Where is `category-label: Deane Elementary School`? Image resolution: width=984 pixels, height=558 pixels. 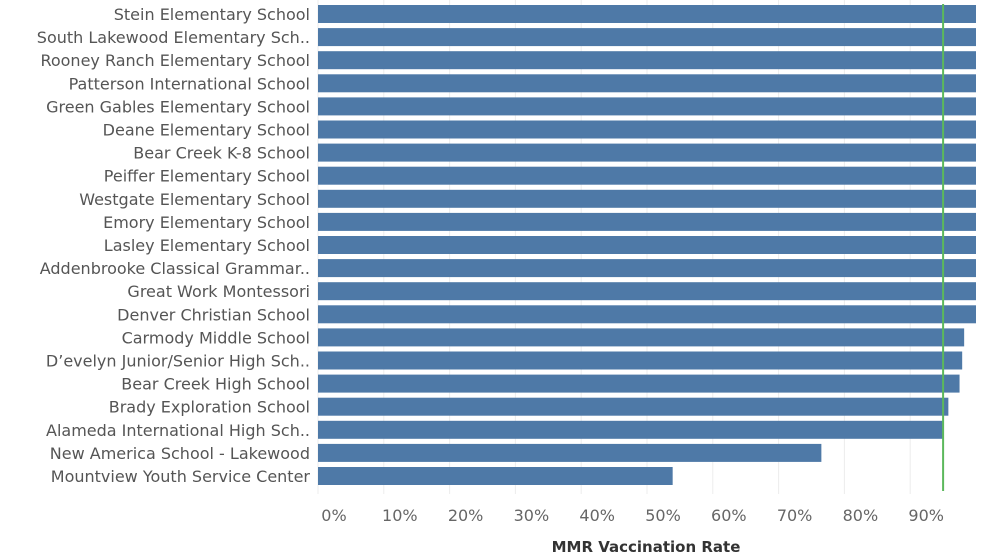
category-label: Deane Elementary School is located at coordinates (206, 130).